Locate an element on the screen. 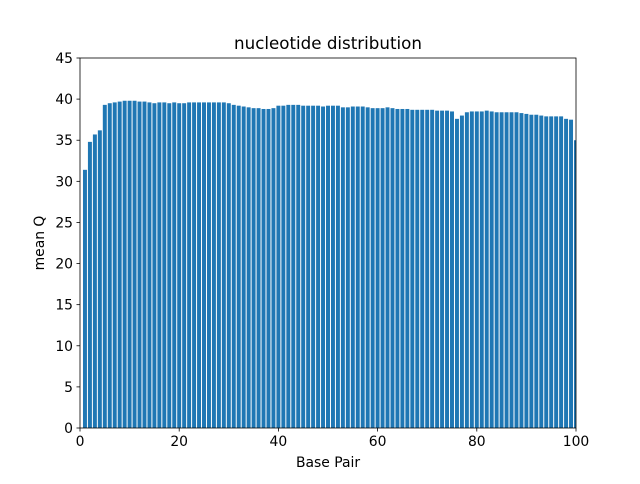 The image size is (640, 484). x-tick-label: 0 is located at coordinates (80, 442).